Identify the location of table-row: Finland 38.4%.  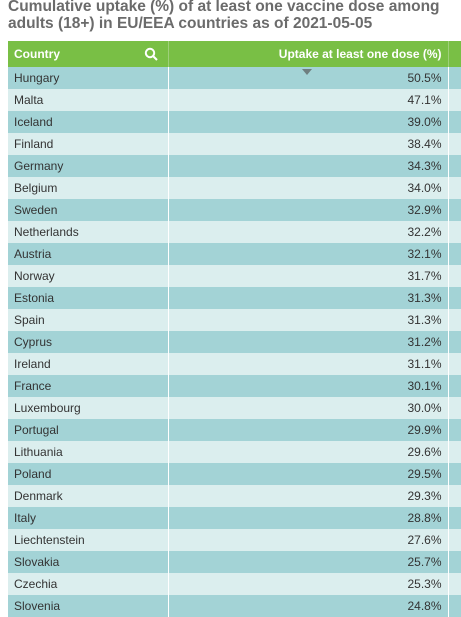
(234, 144).